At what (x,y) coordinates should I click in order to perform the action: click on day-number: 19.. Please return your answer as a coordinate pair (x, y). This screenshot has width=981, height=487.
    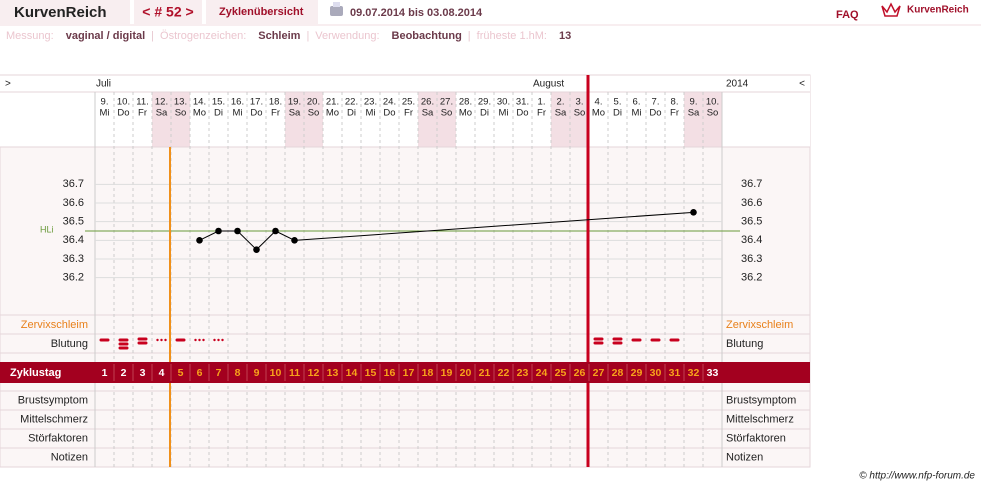
    Looking at the image, I should click on (294, 102).